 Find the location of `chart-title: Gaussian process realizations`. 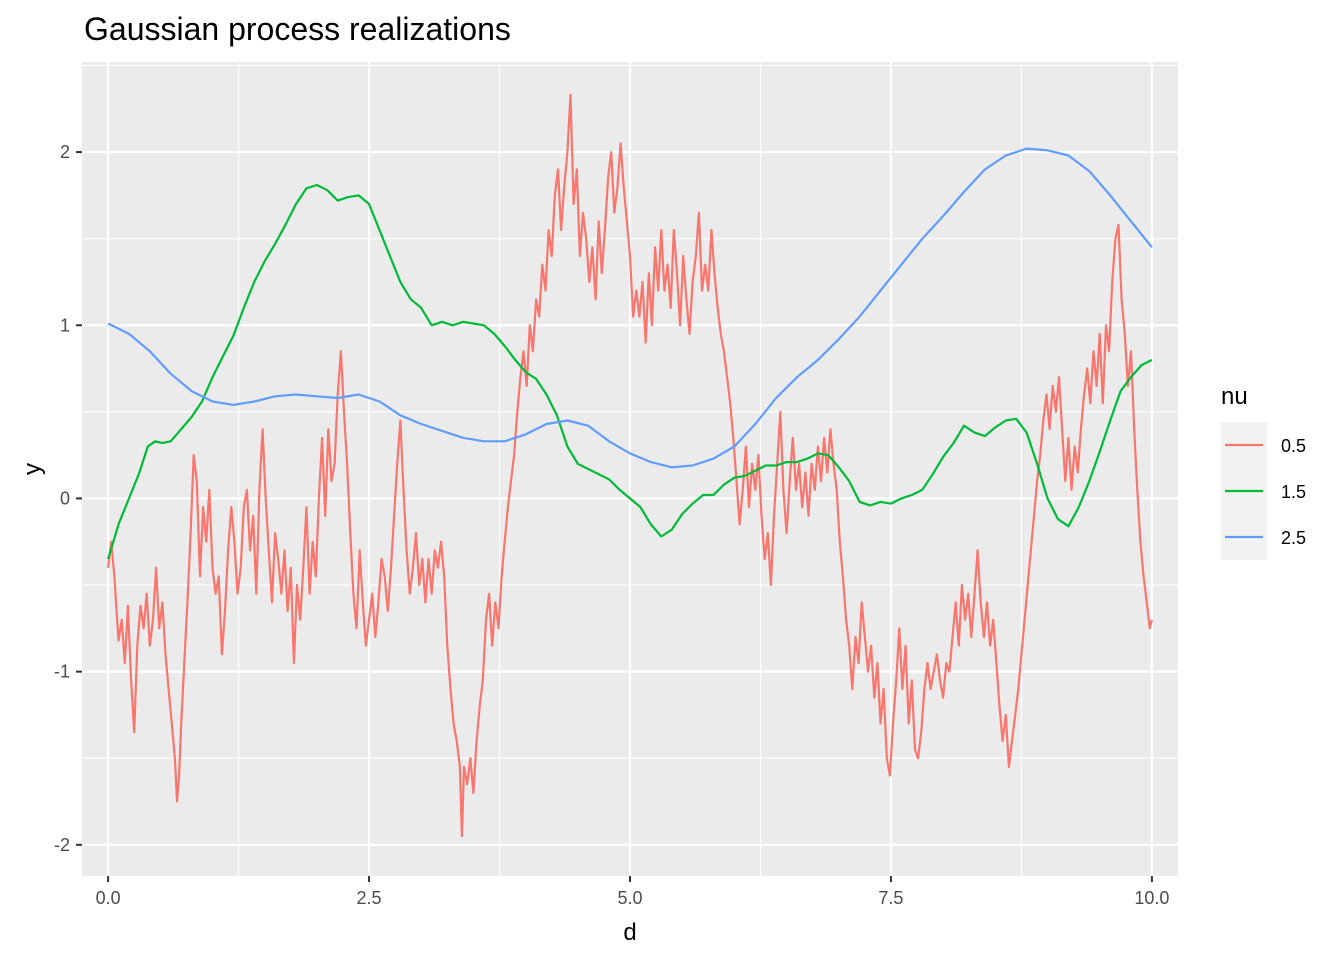

chart-title: Gaussian process realizations is located at coordinates (297, 29).